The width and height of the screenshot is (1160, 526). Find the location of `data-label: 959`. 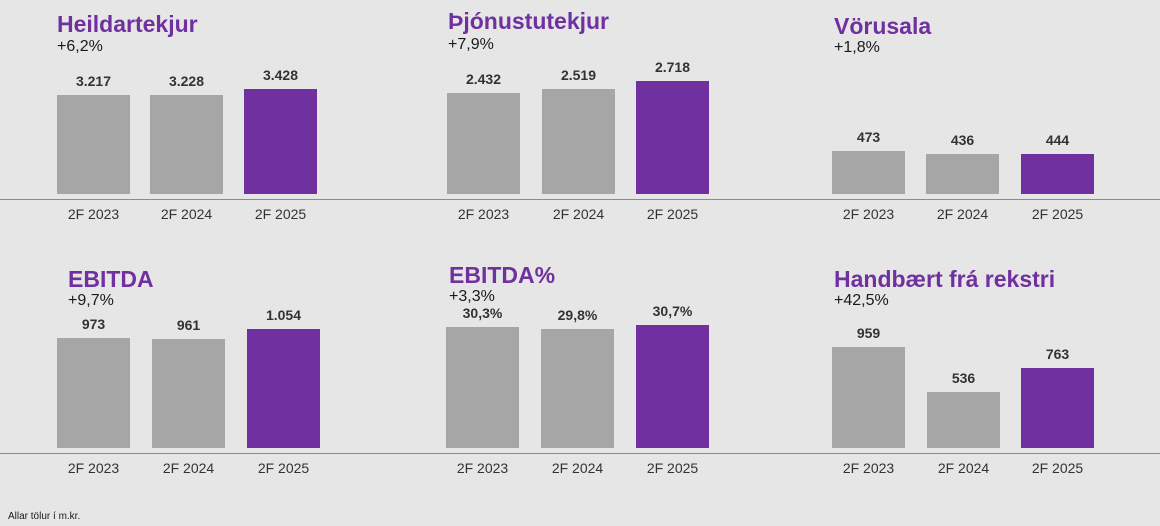

data-label: 959 is located at coordinates (868, 333).